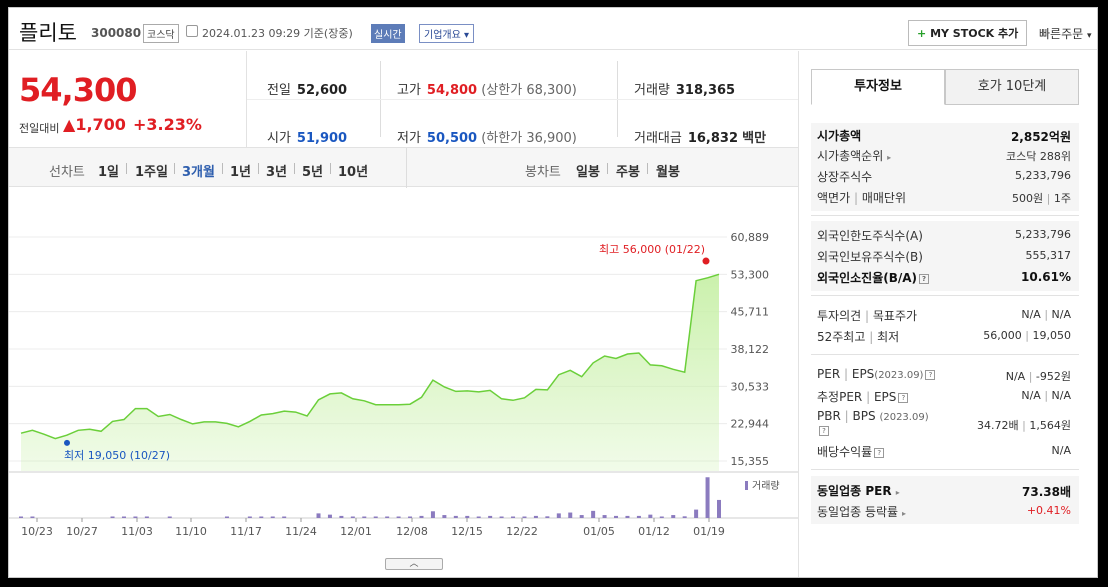  I want to click on trade-amount: 거래대금 16,832 백만, so click(700, 136).